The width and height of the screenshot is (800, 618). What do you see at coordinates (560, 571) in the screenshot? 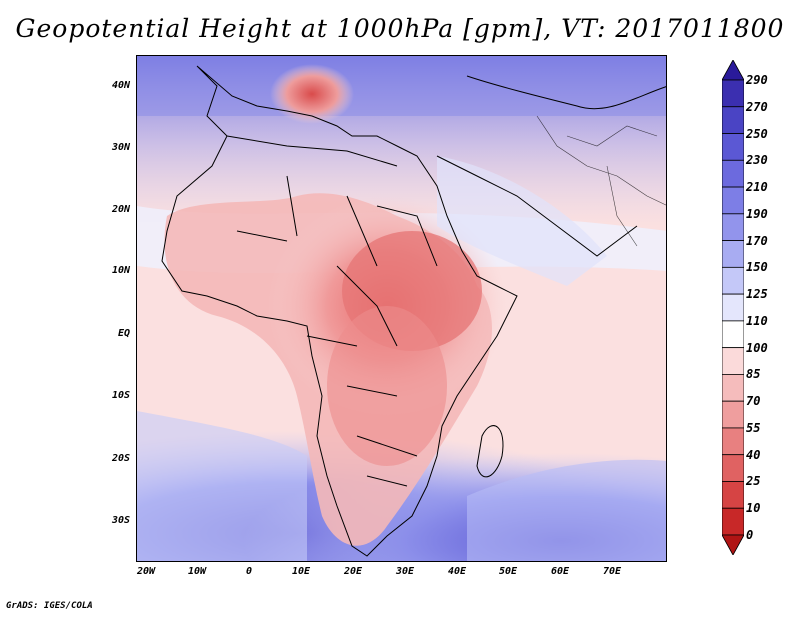
I see `lon-label: 60E` at bounding box center [560, 571].